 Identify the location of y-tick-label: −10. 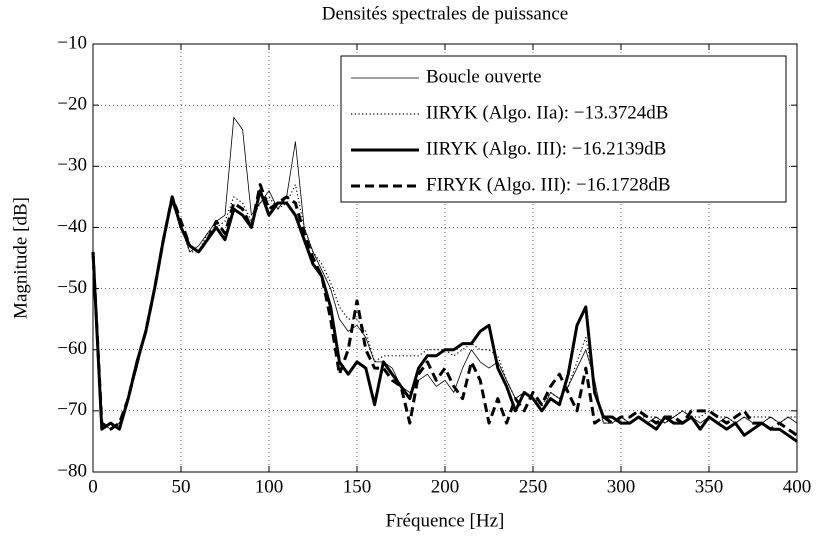
(72, 42).